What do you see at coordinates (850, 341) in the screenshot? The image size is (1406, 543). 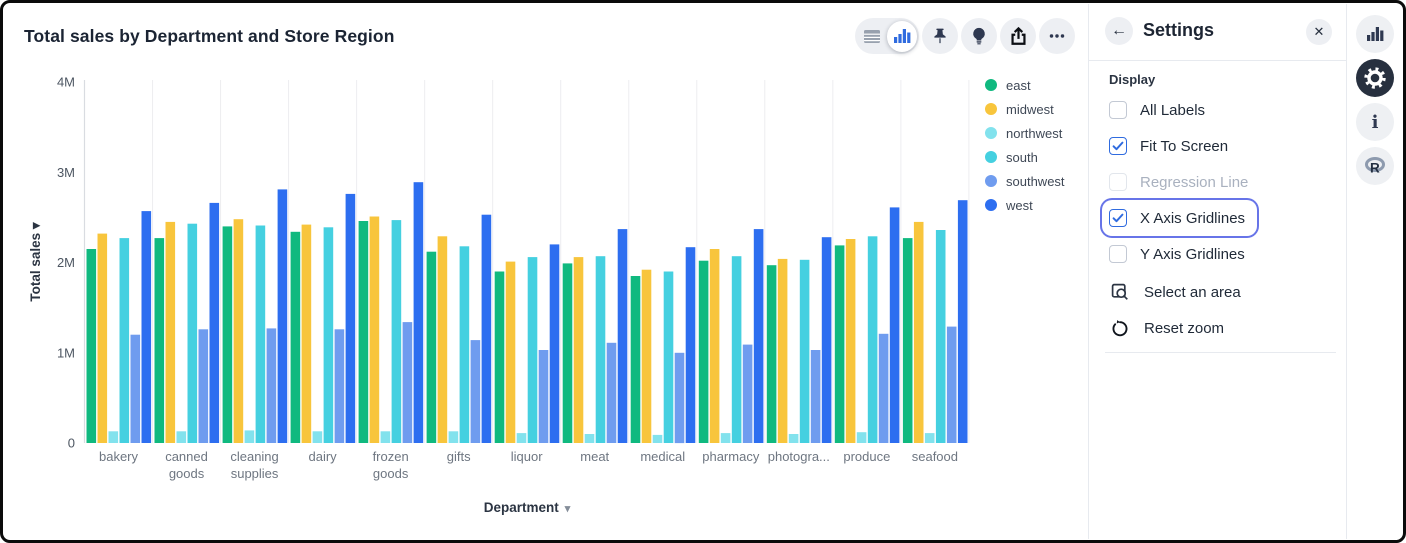 I see `bar-midwest-produce` at bounding box center [850, 341].